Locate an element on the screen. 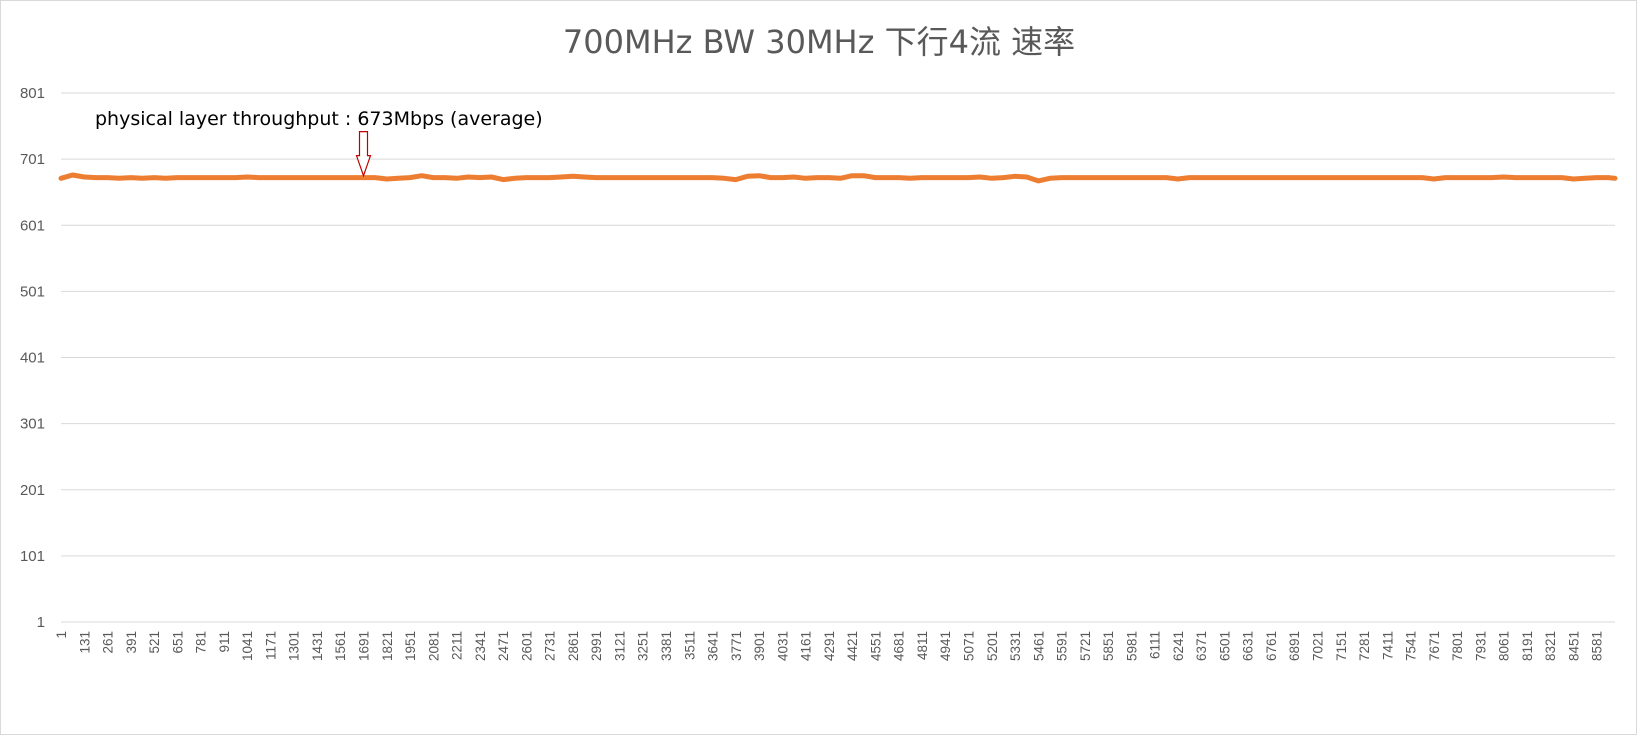  x-tick-label: 4941 is located at coordinates (945, 646).